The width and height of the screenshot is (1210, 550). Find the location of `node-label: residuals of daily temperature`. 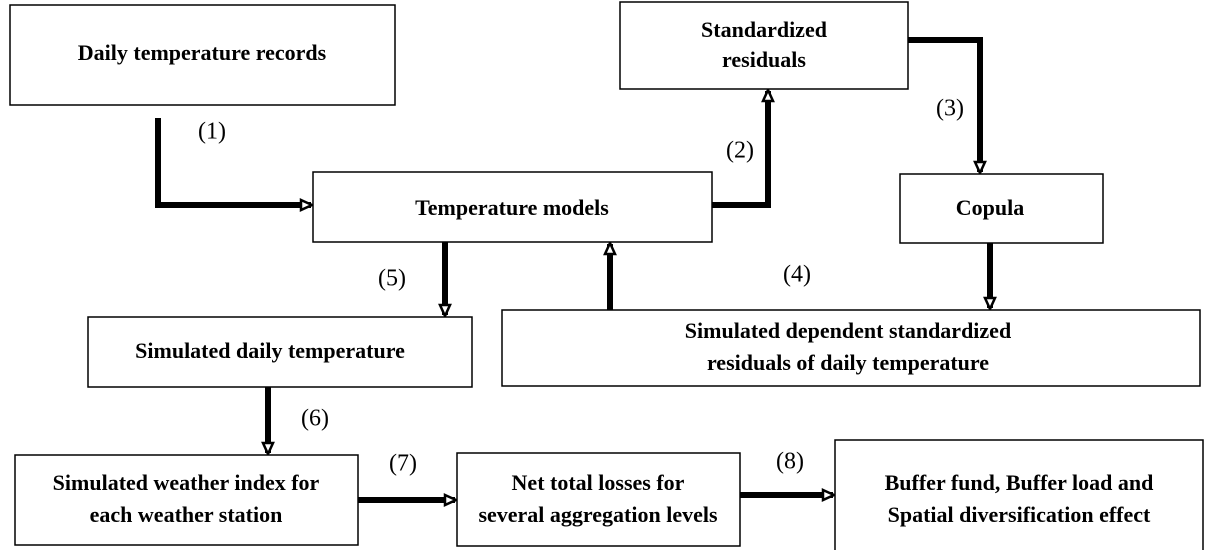

node-label: residuals of daily temperature is located at coordinates (848, 362).